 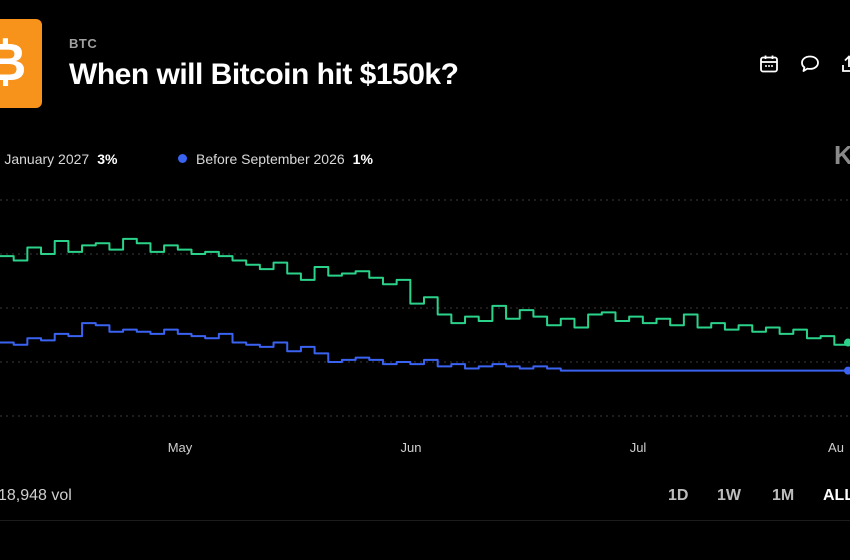 What do you see at coordinates (678, 495) in the screenshot?
I see `range-1d-button: 1D` at bounding box center [678, 495].